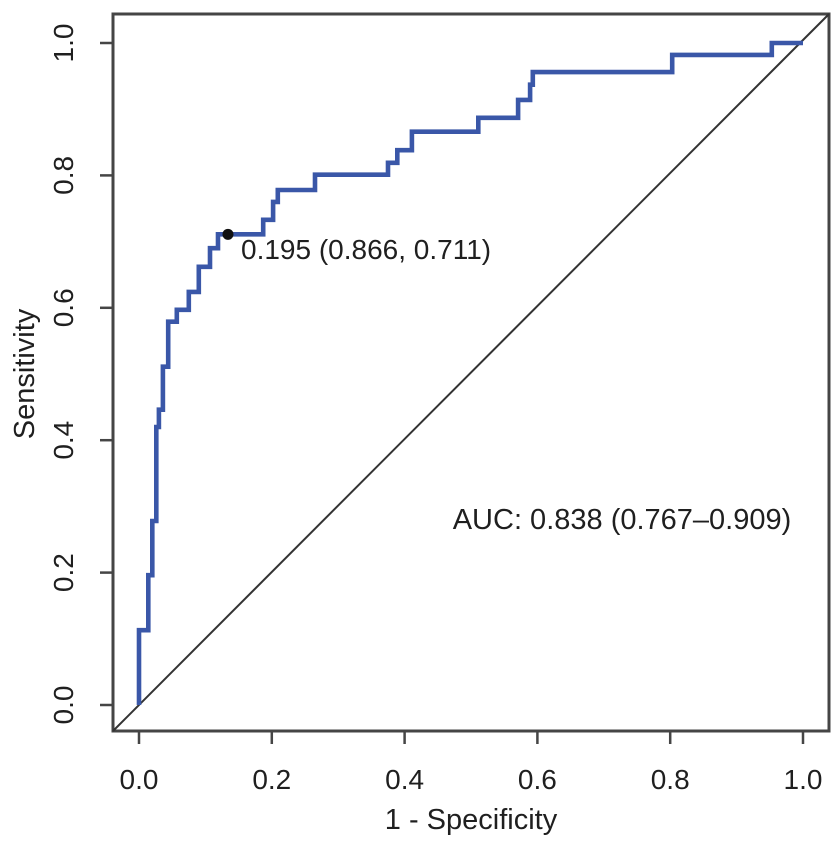  I want to click on y-tick-label: 0.6, so click(63, 307).